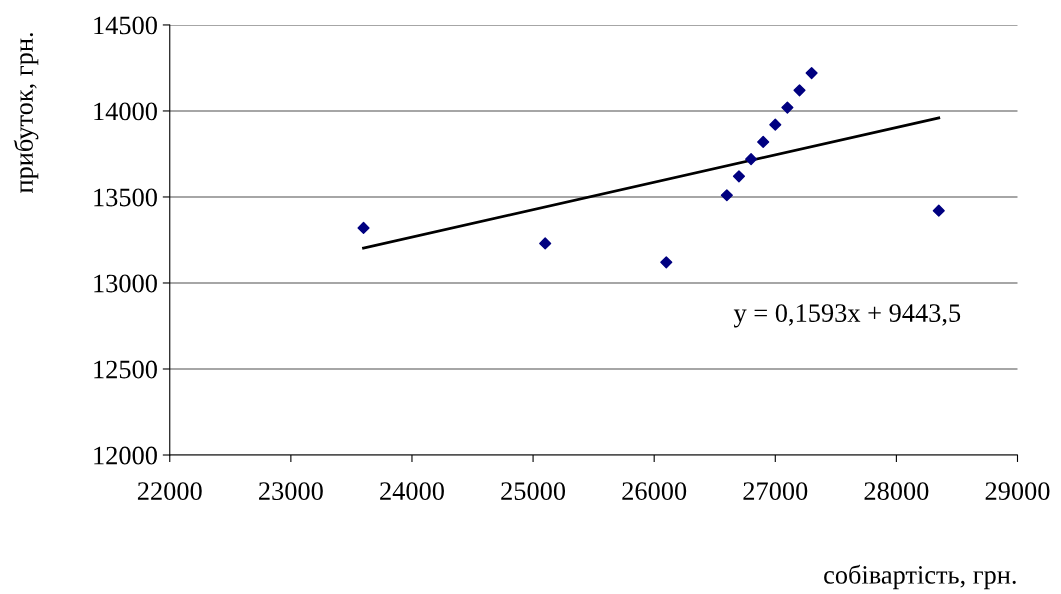  I want to click on y-axis-title: прибуток, грн., so click(26, 113).